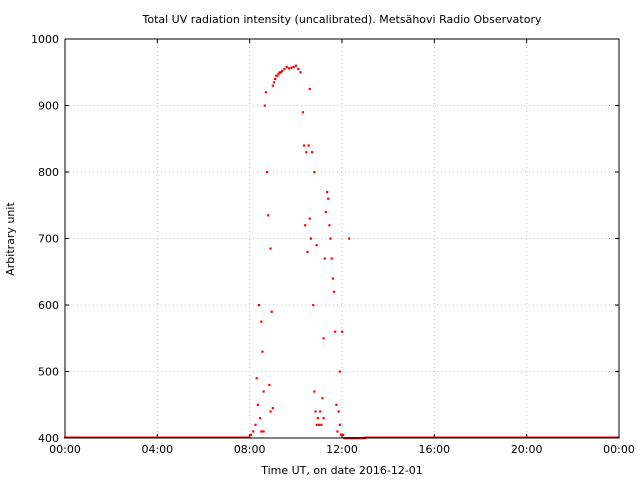  I want to click on x-tick-label: 08:00, so click(250, 449).